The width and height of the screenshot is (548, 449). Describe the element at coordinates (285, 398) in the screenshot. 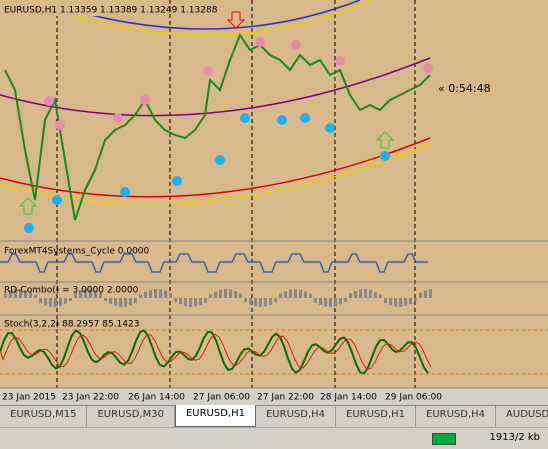

I see `time-label: 27 Jan 22:00` at that location.